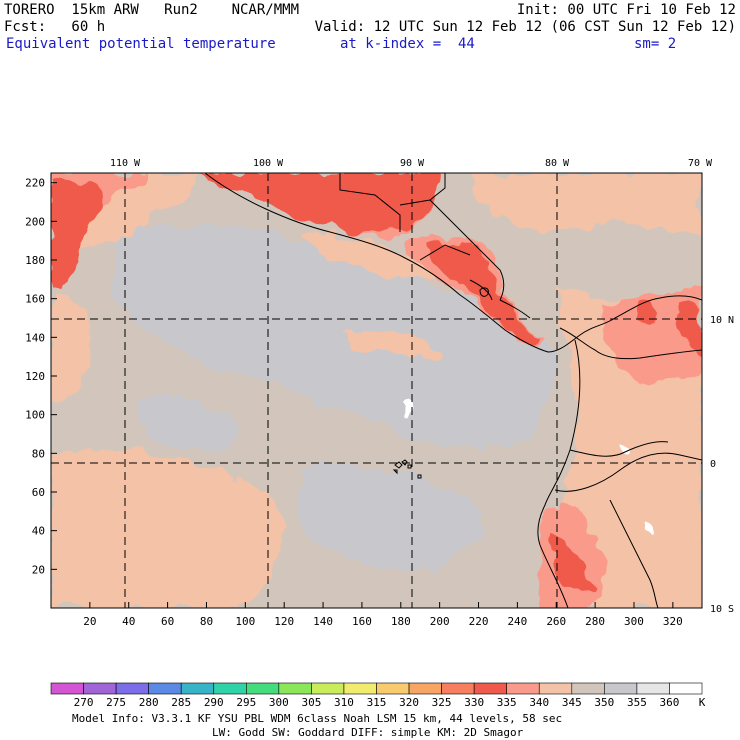 This screenshot has height=740, width=740. I want to click on colorbar-label: 350, so click(604, 702).